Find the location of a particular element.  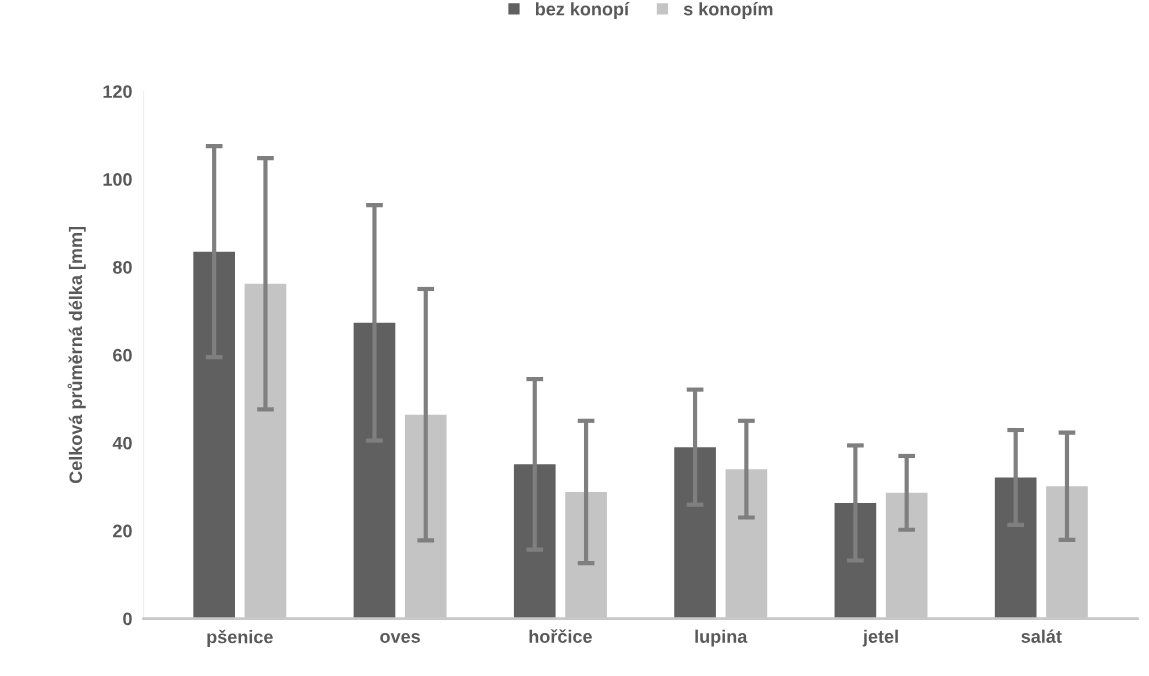

x-tick-label: lupina is located at coordinates (721, 638).